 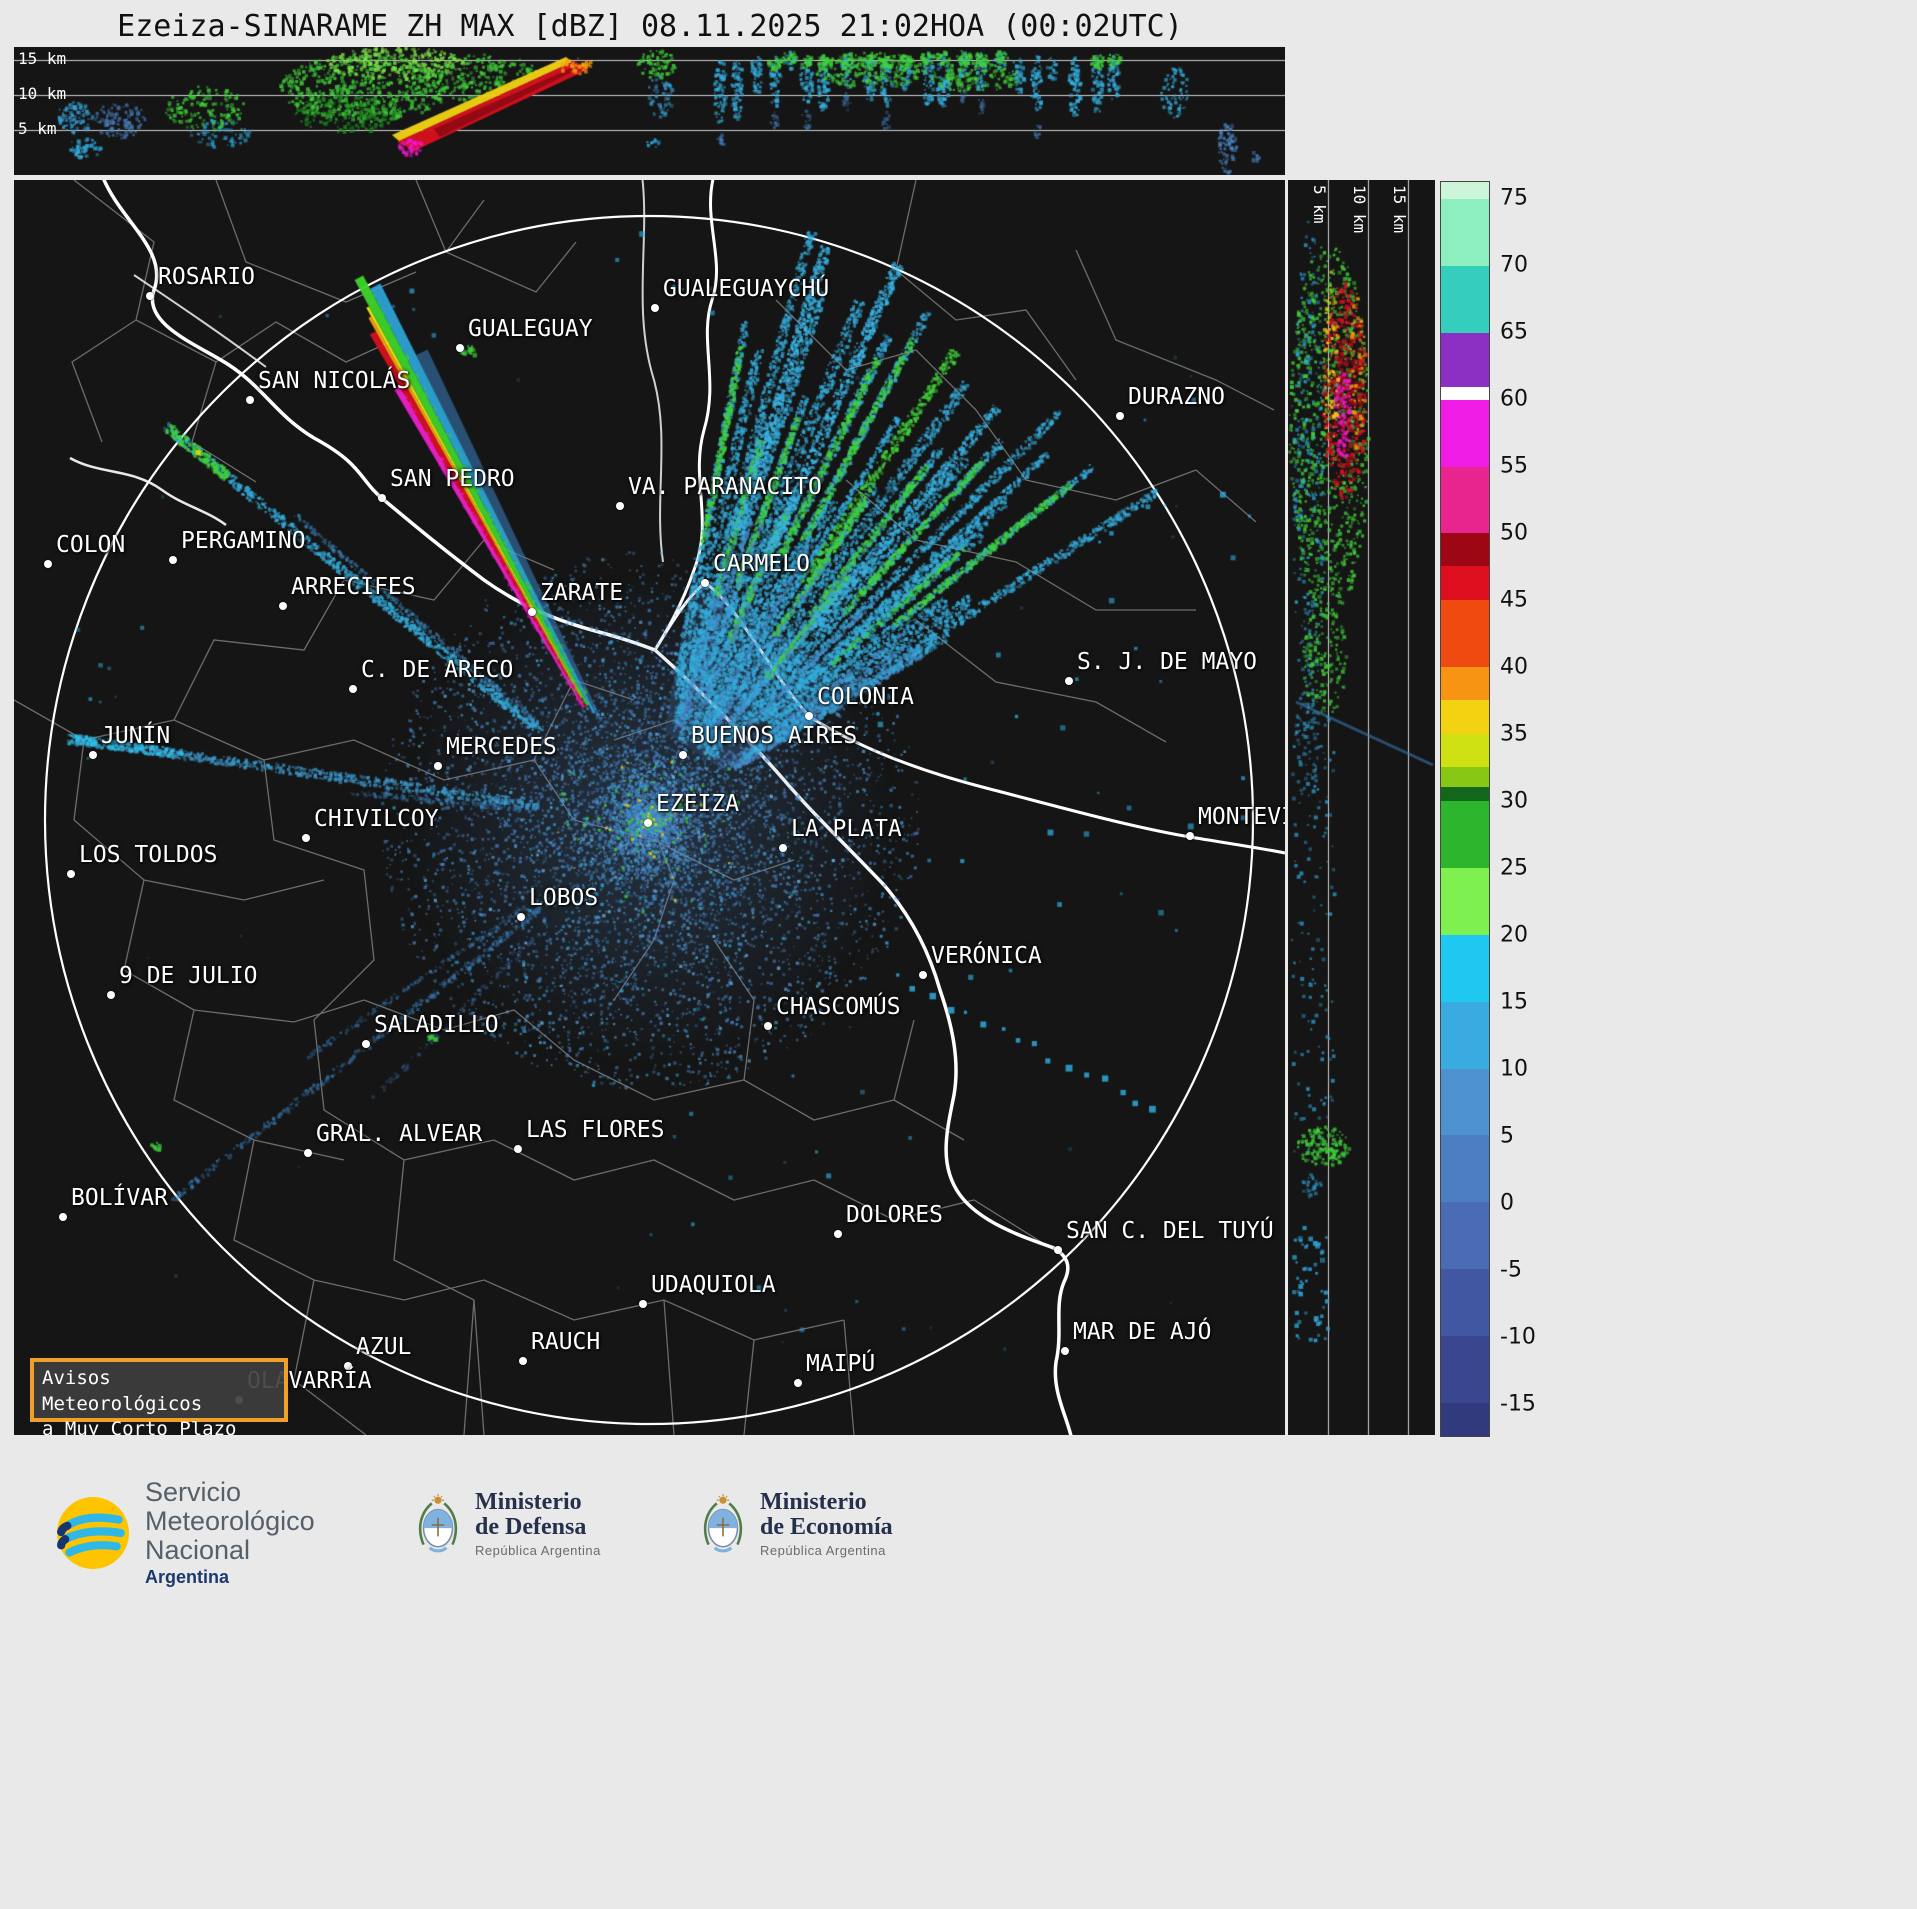 I want to click on ministry-economia-sub: República Argentina, so click(x=823, y=1551).